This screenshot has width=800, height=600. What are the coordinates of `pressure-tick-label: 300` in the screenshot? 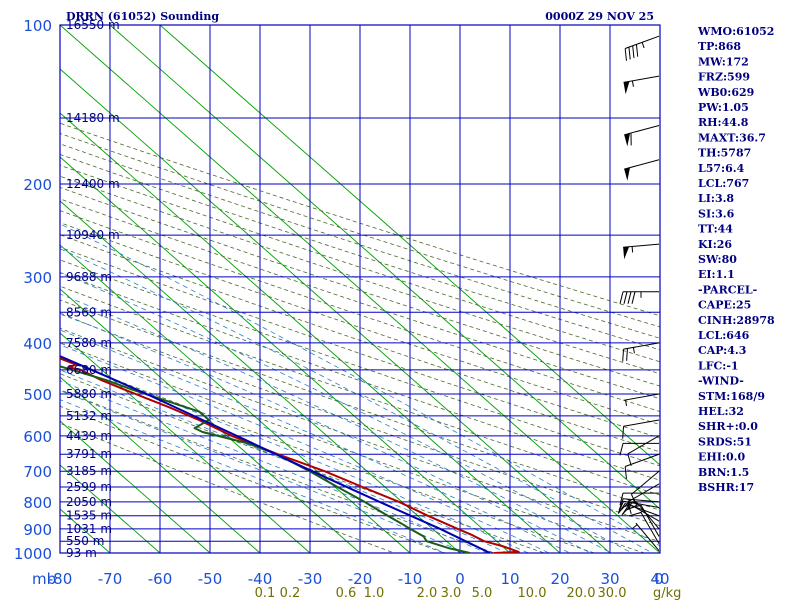 It's located at (37, 278).